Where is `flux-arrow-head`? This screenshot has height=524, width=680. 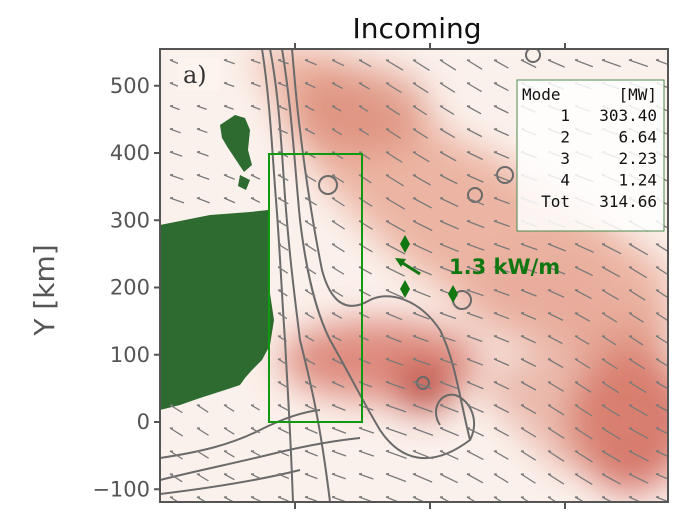
flux-arrow-head is located at coordinates (400, 262).